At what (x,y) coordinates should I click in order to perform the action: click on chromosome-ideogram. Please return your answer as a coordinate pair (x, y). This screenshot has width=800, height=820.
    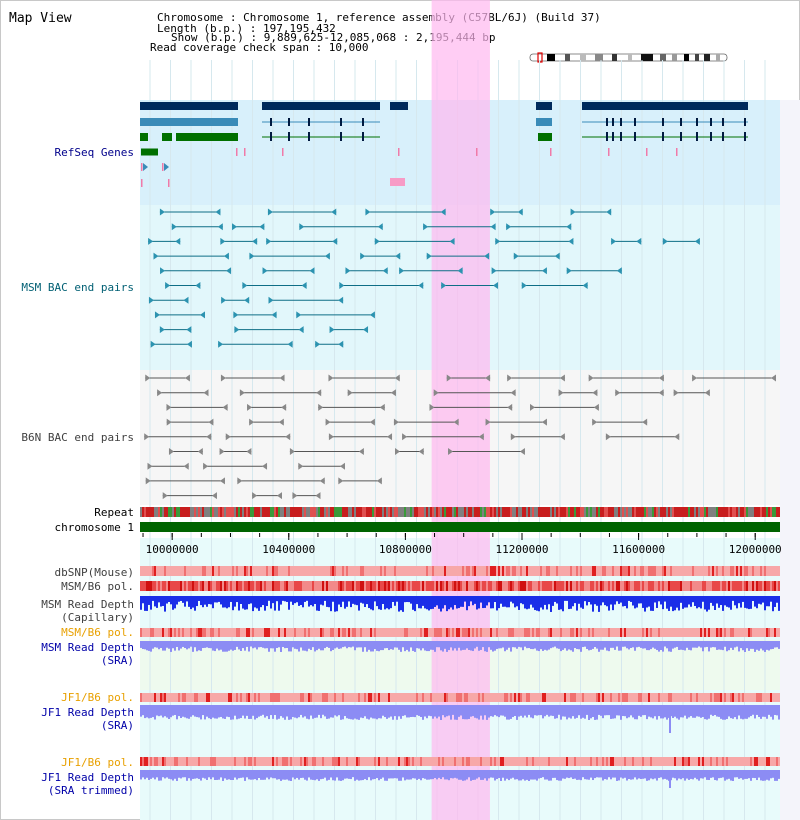
    Looking at the image, I should click on (628, 57).